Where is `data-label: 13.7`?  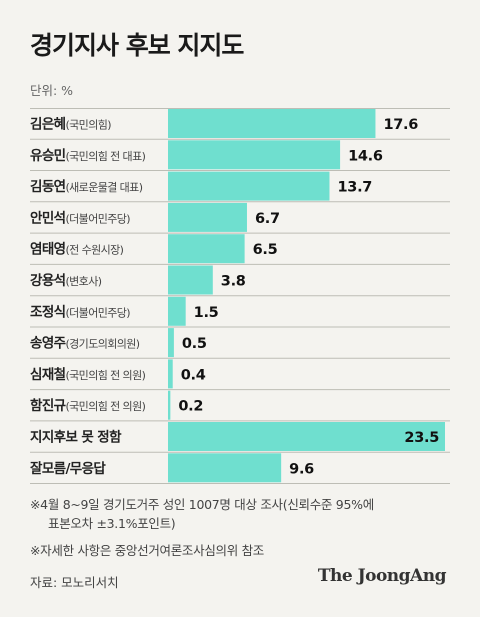
data-label: 13.7 is located at coordinates (354, 188).